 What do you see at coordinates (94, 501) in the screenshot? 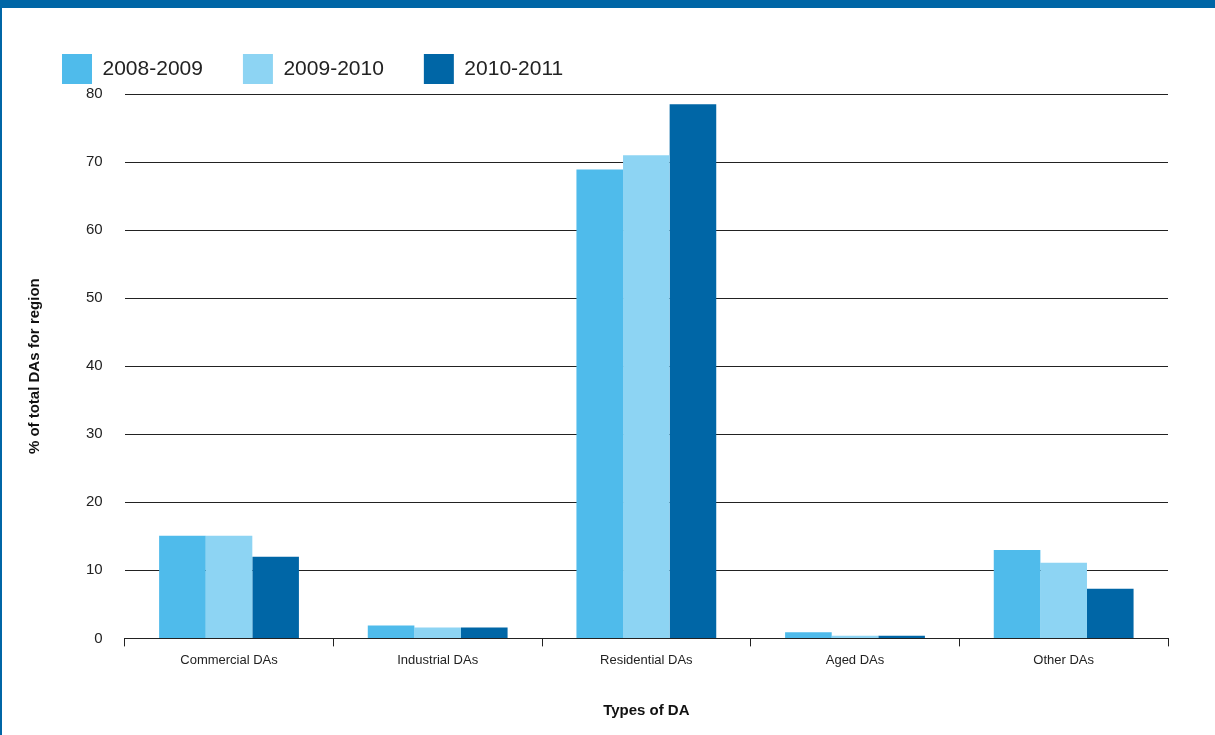
I see `y-tick-label: 20` at bounding box center [94, 501].